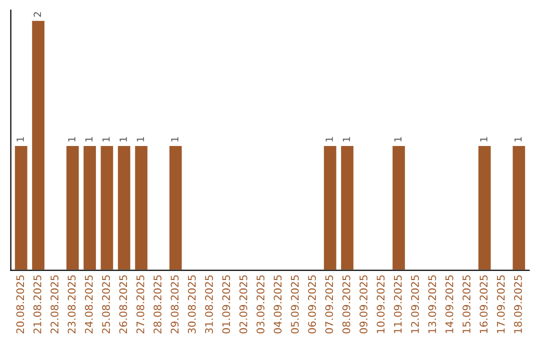 The image size is (540, 340). I want to click on x-tick-label: 06.09.2025, so click(312, 304).